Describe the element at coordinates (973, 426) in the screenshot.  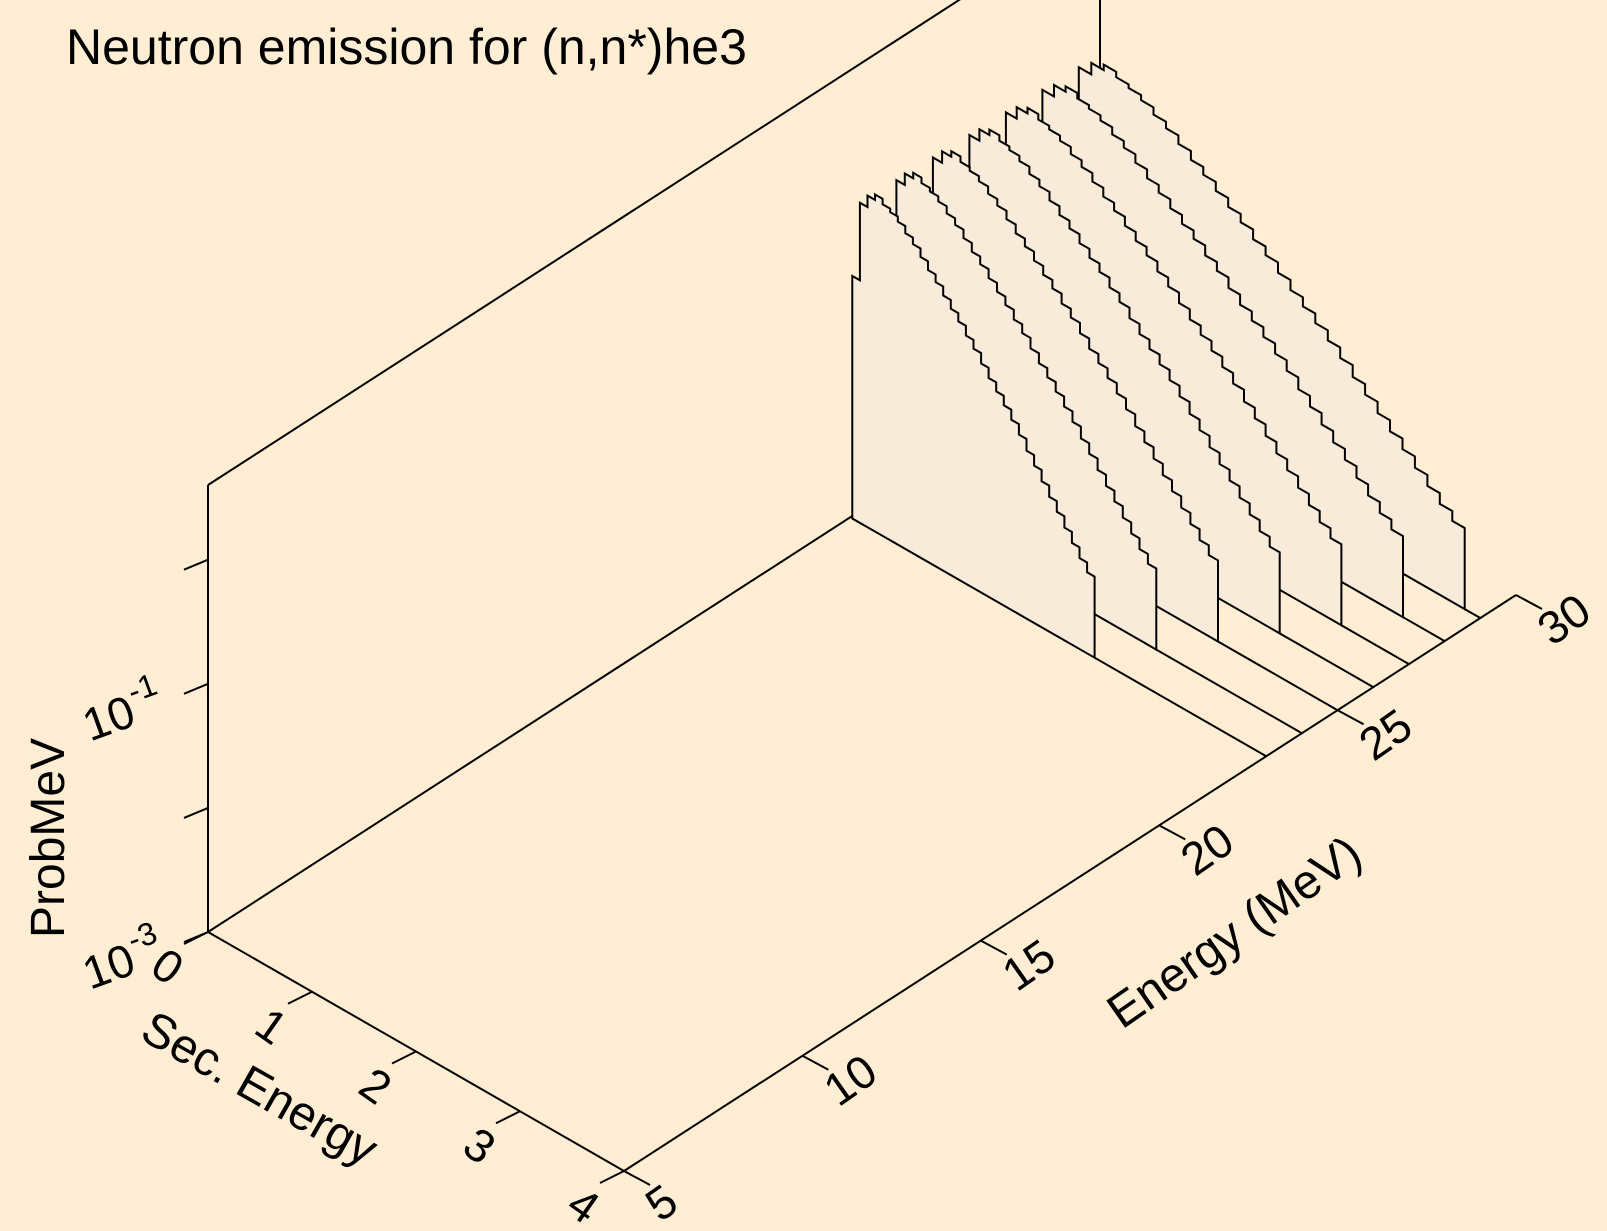
I see `spectrum-e23` at that location.